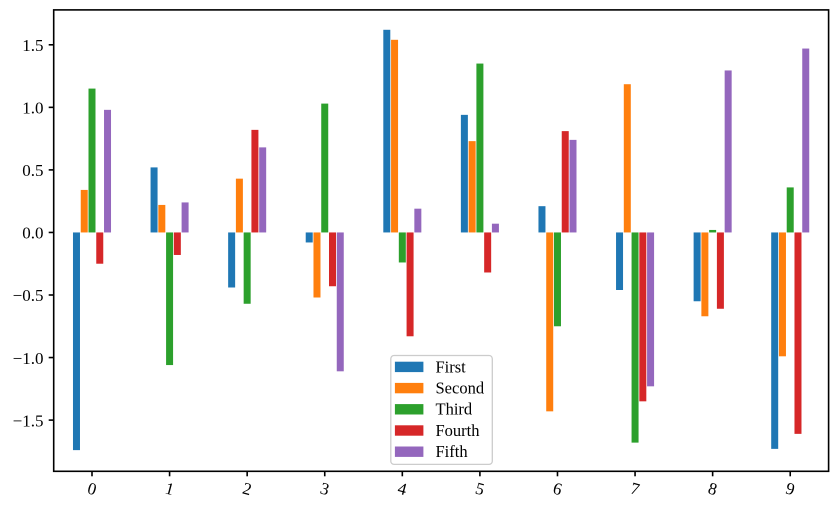 This screenshot has height=512, width=838. What do you see at coordinates (32, 170) in the screenshot?
I see `svg-text: 0.5` at bounding box center [32, 170].